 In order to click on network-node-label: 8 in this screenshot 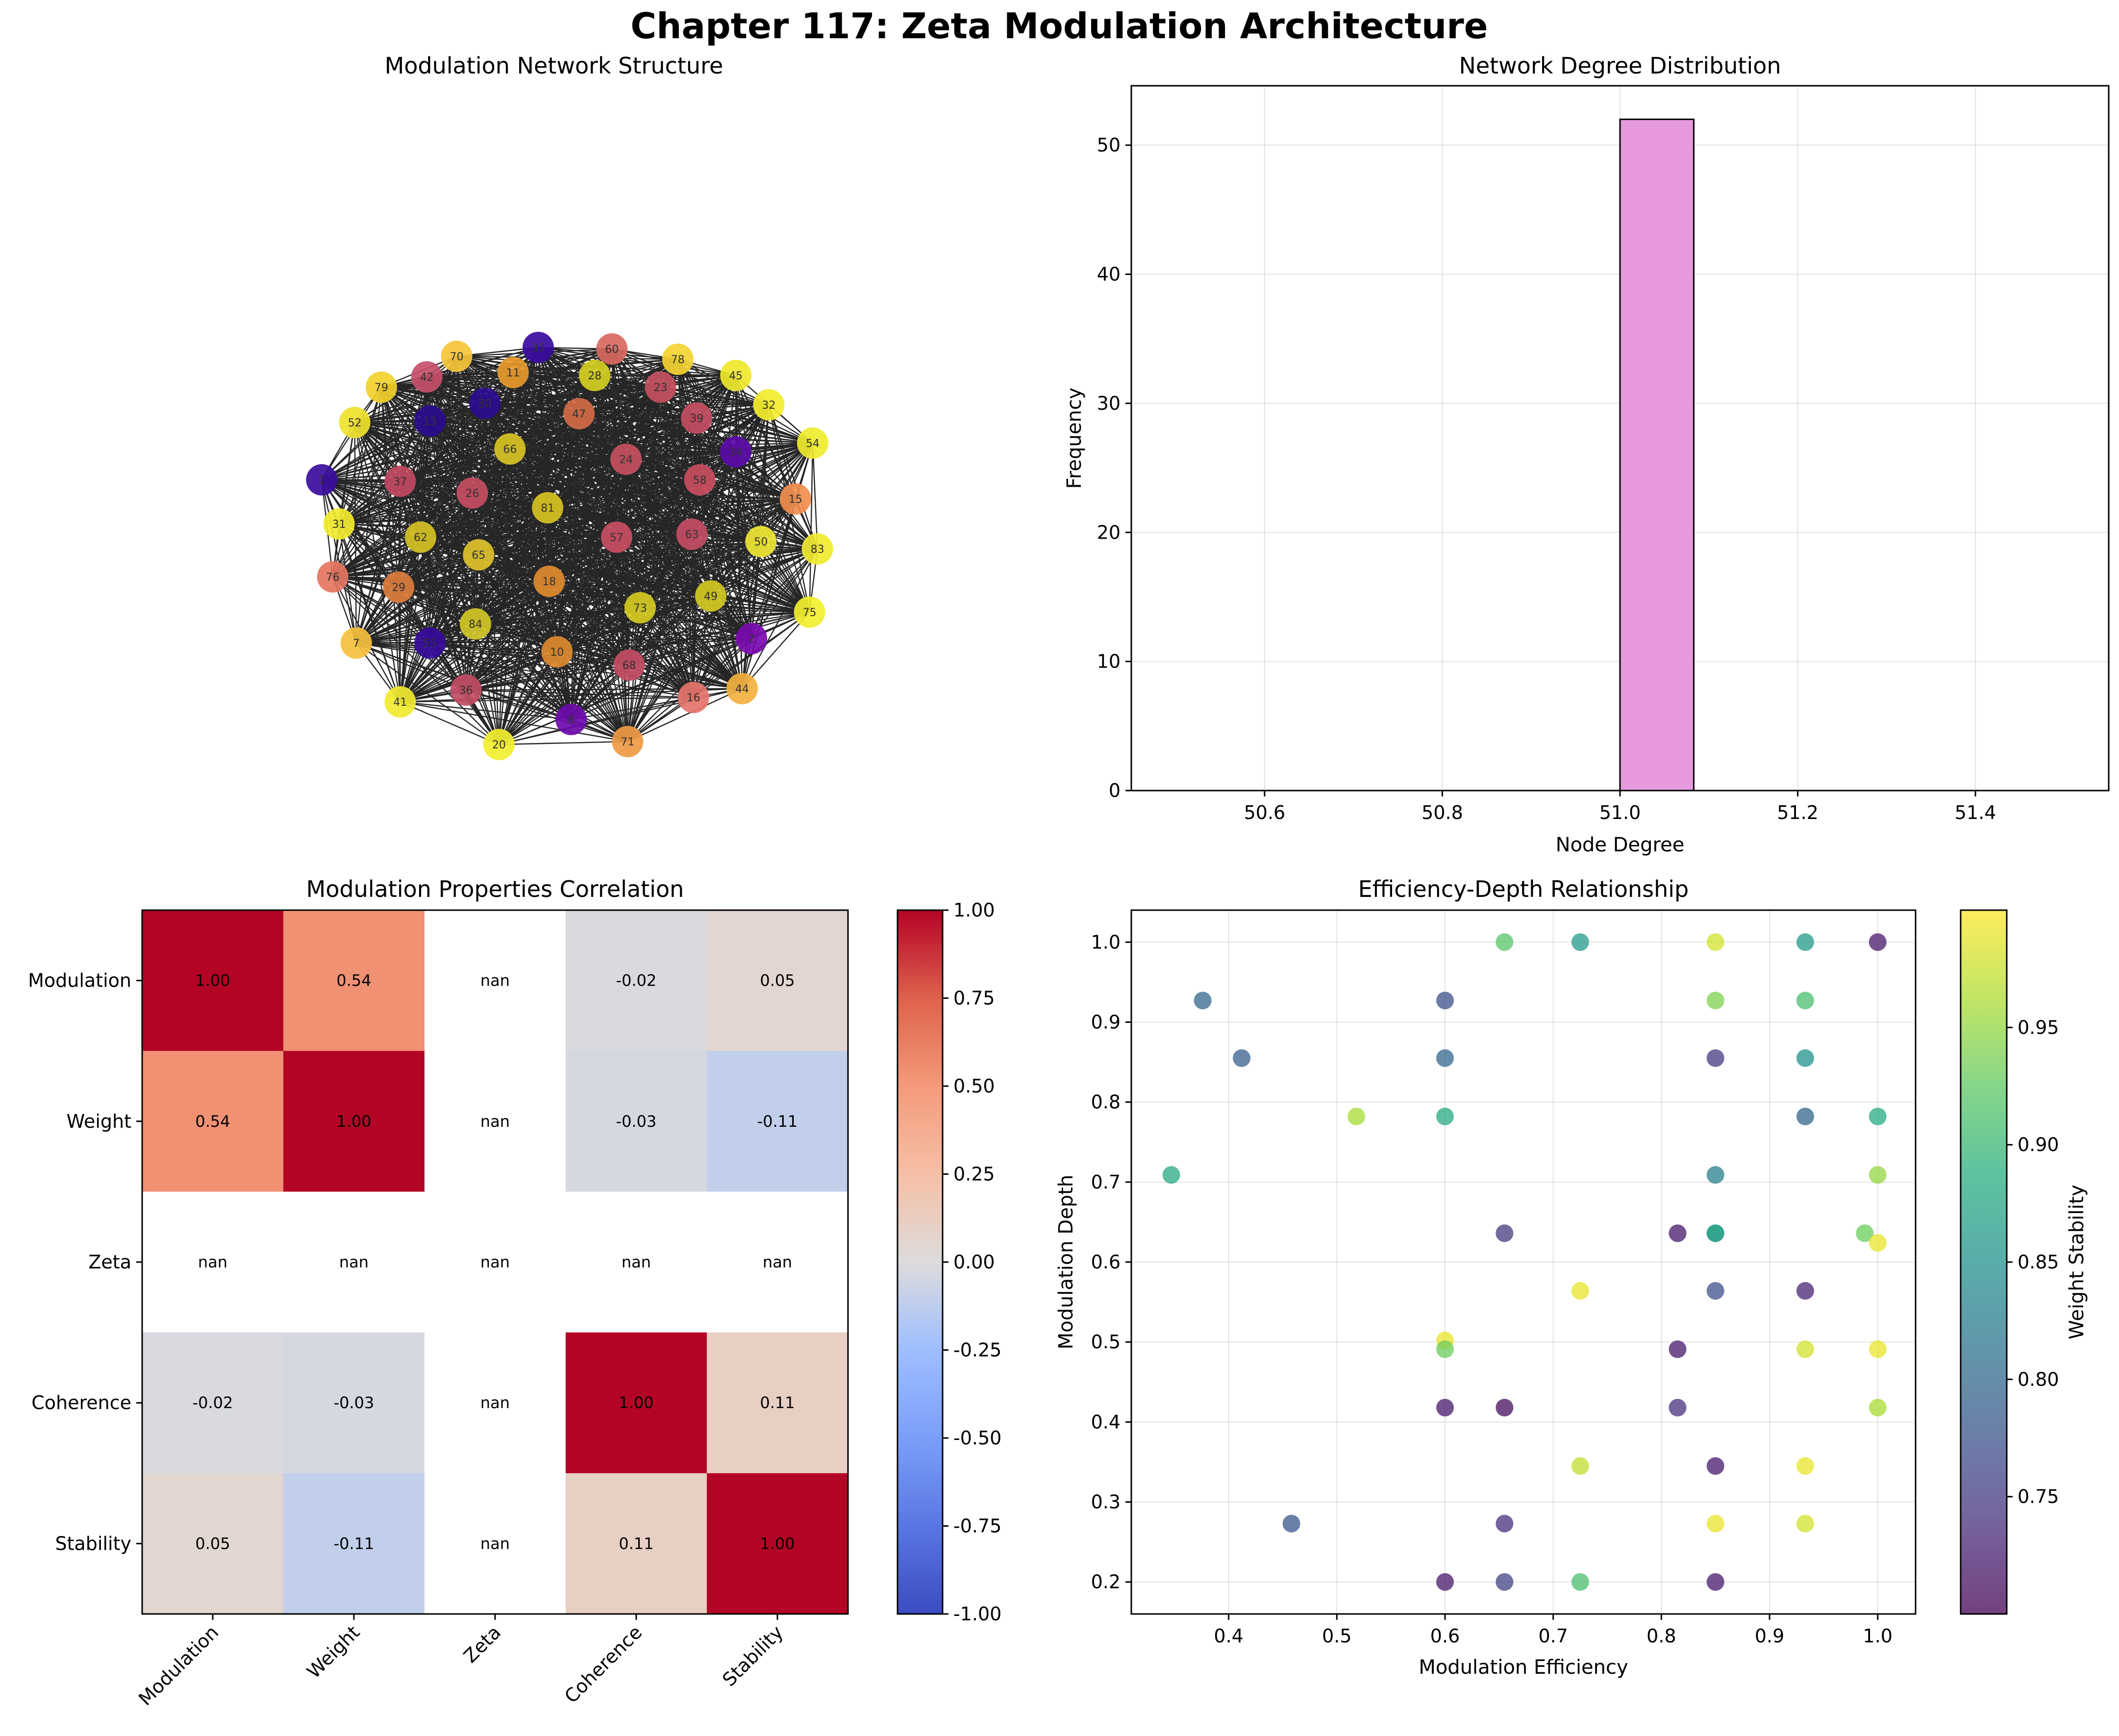, I will do `click(571, 720)`.